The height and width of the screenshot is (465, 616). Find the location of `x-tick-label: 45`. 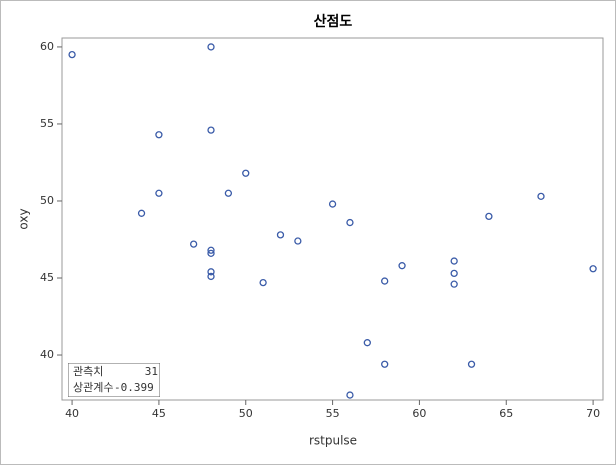

x-tick-label: 45 is located at coordinates (159, 413).